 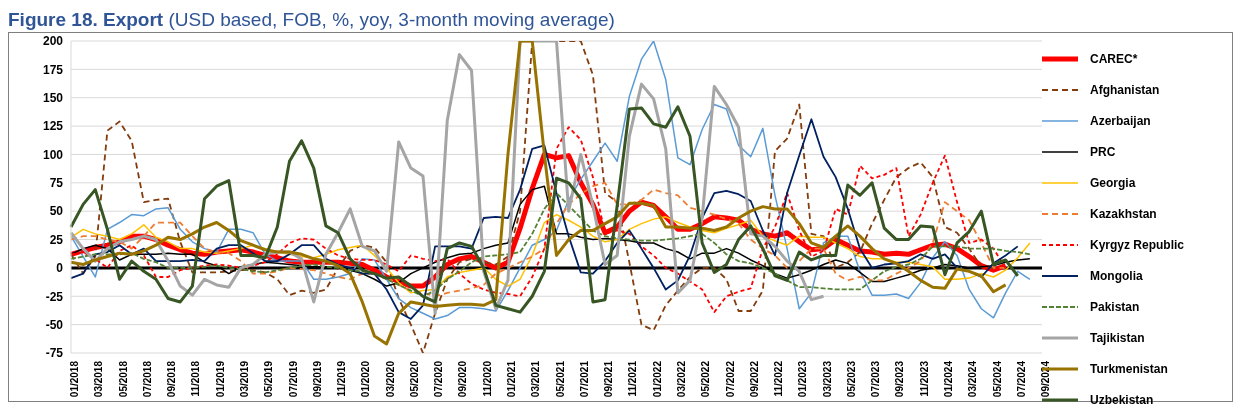 What do you see at coordinates (1129, 368) in the screenshot?
I see `legend-label: Turkmenistan` at bounding box center [1129, 368].